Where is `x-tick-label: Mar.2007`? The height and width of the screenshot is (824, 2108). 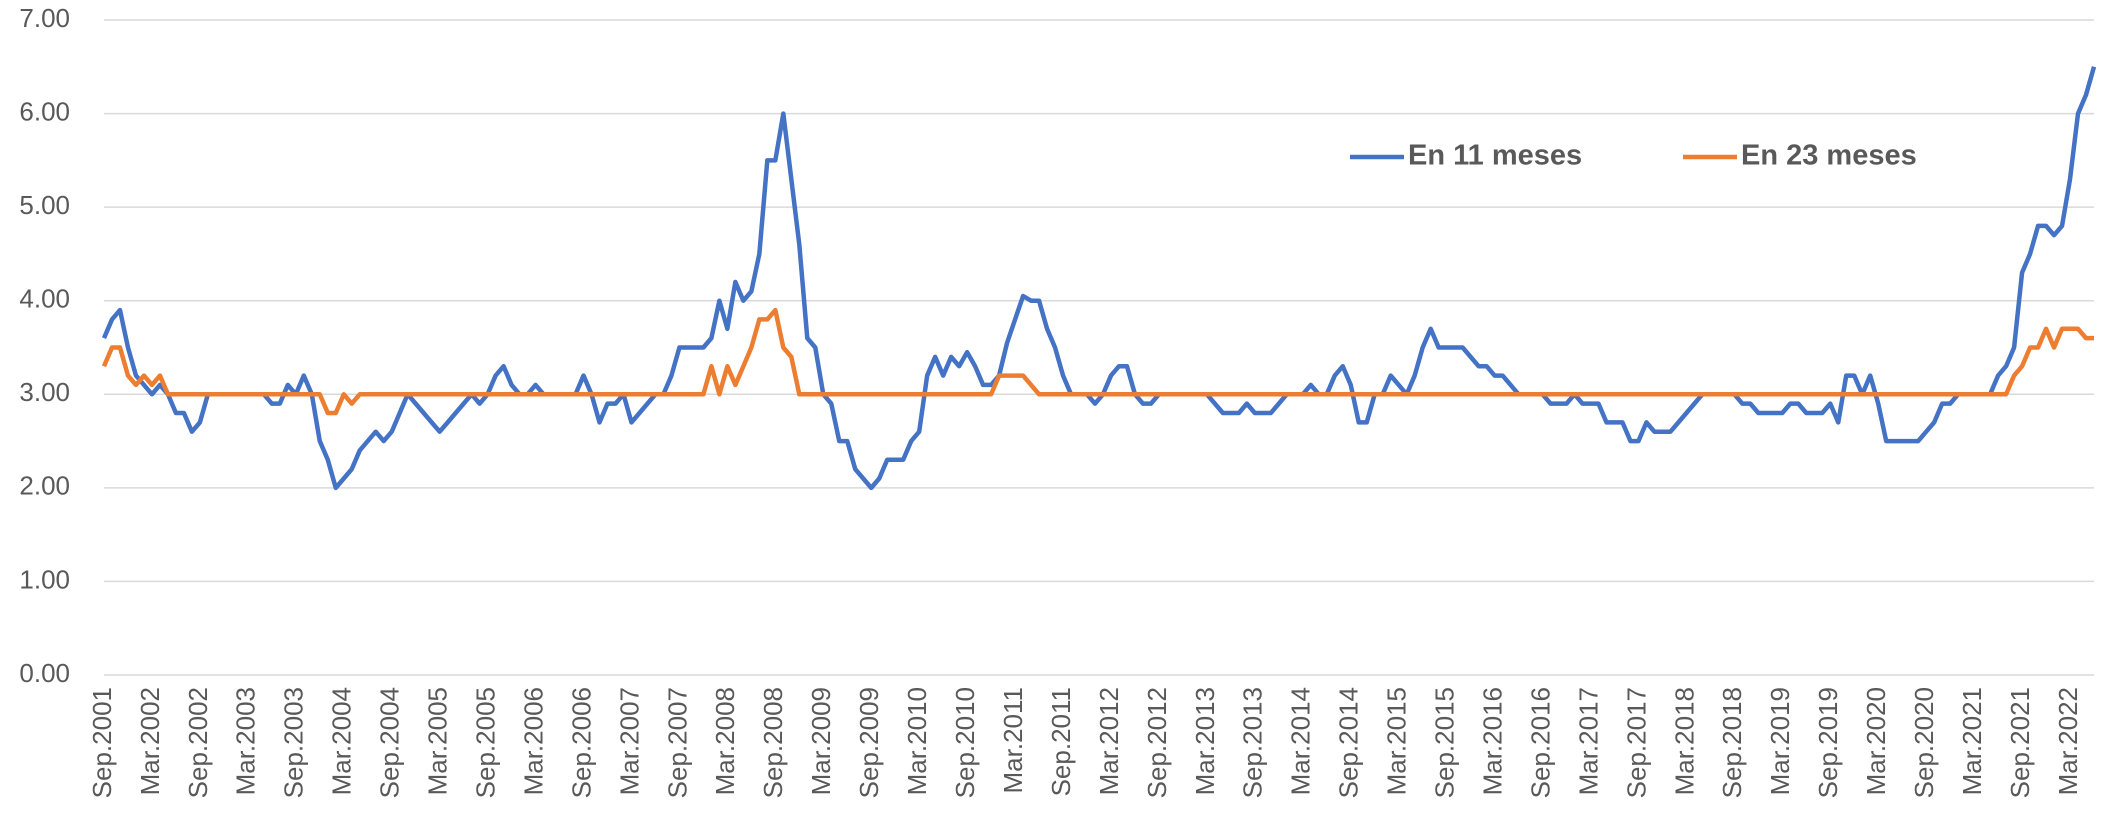 x-tick-label: Mar.2007 is located at coordinates (629, 741).